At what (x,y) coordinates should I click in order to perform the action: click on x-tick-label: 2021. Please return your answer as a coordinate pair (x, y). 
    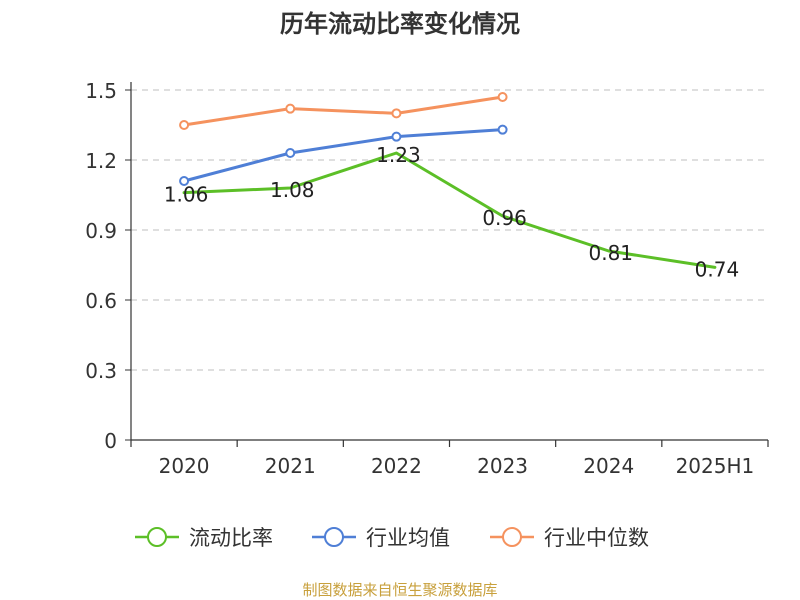
    Looking at the image, I should click on (290, 466).